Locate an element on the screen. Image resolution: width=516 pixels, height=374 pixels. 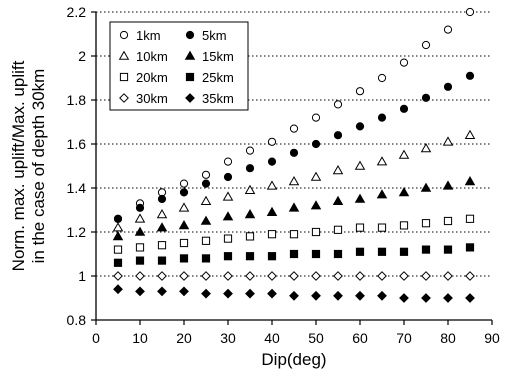
legend-label-1km: 1km is located at coordinates (148, 35).